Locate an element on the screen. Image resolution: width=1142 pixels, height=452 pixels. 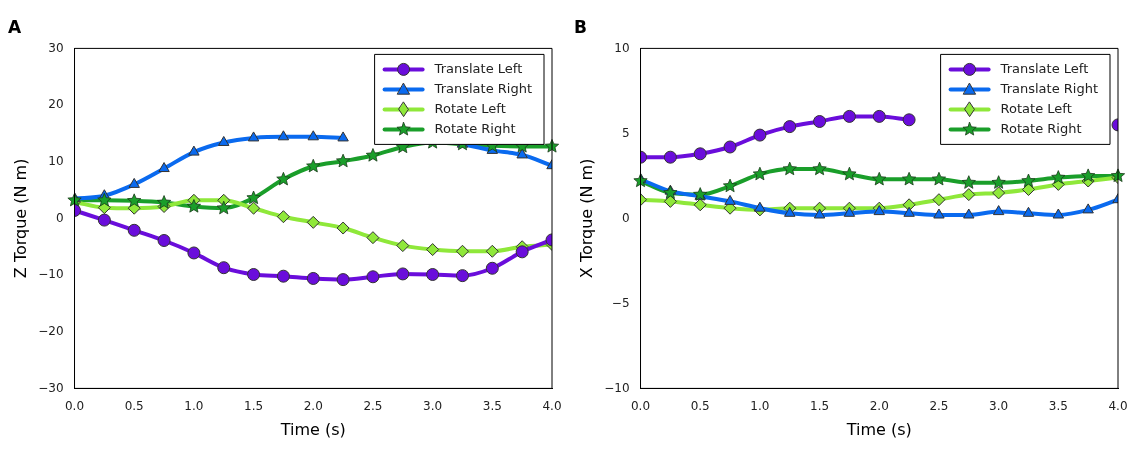
chart-title: A is located at coordinates (15, 26).